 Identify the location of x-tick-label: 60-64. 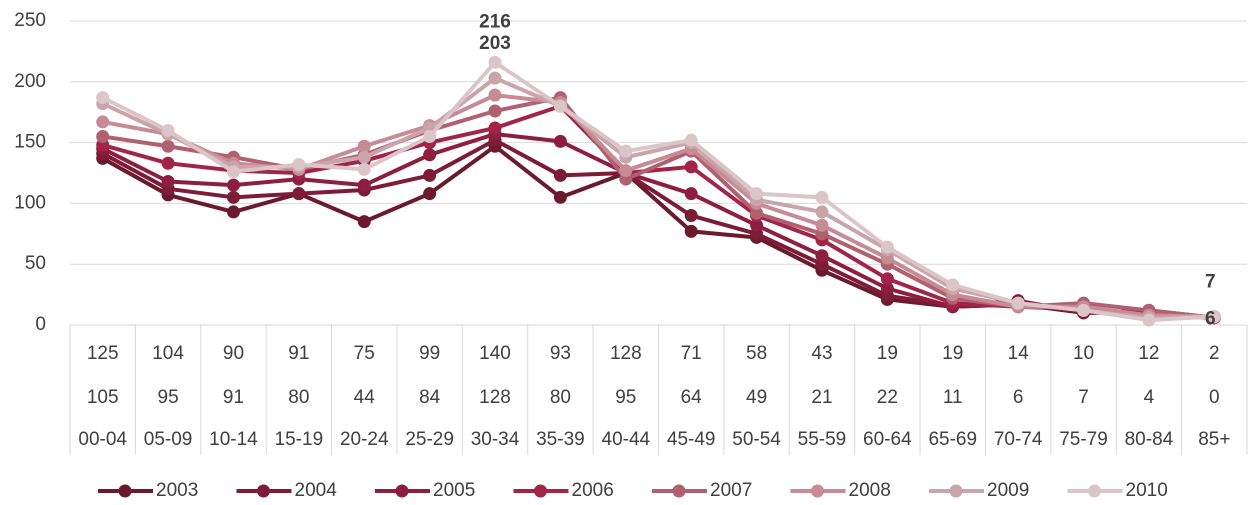
(887, 439).